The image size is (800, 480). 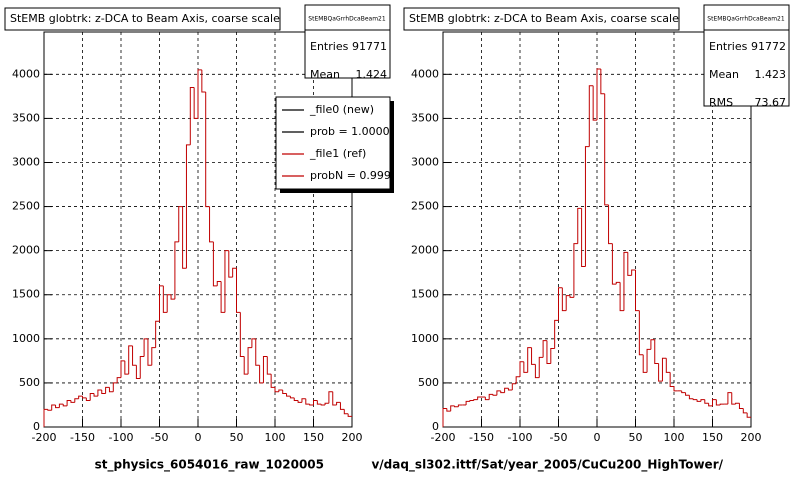 What do you see at coordinates (425, 73) in the screenshot?
I see `y-tick-label: 4000` at bounding box center [425, 73].